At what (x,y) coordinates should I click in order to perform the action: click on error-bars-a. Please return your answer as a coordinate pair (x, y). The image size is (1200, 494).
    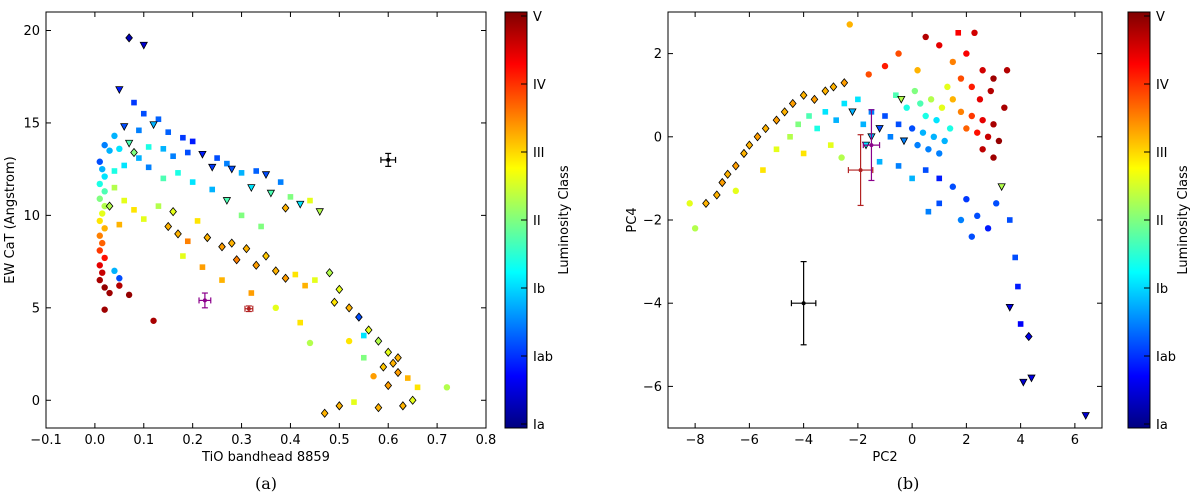
    Looking at the image, I should click on (297, 232).